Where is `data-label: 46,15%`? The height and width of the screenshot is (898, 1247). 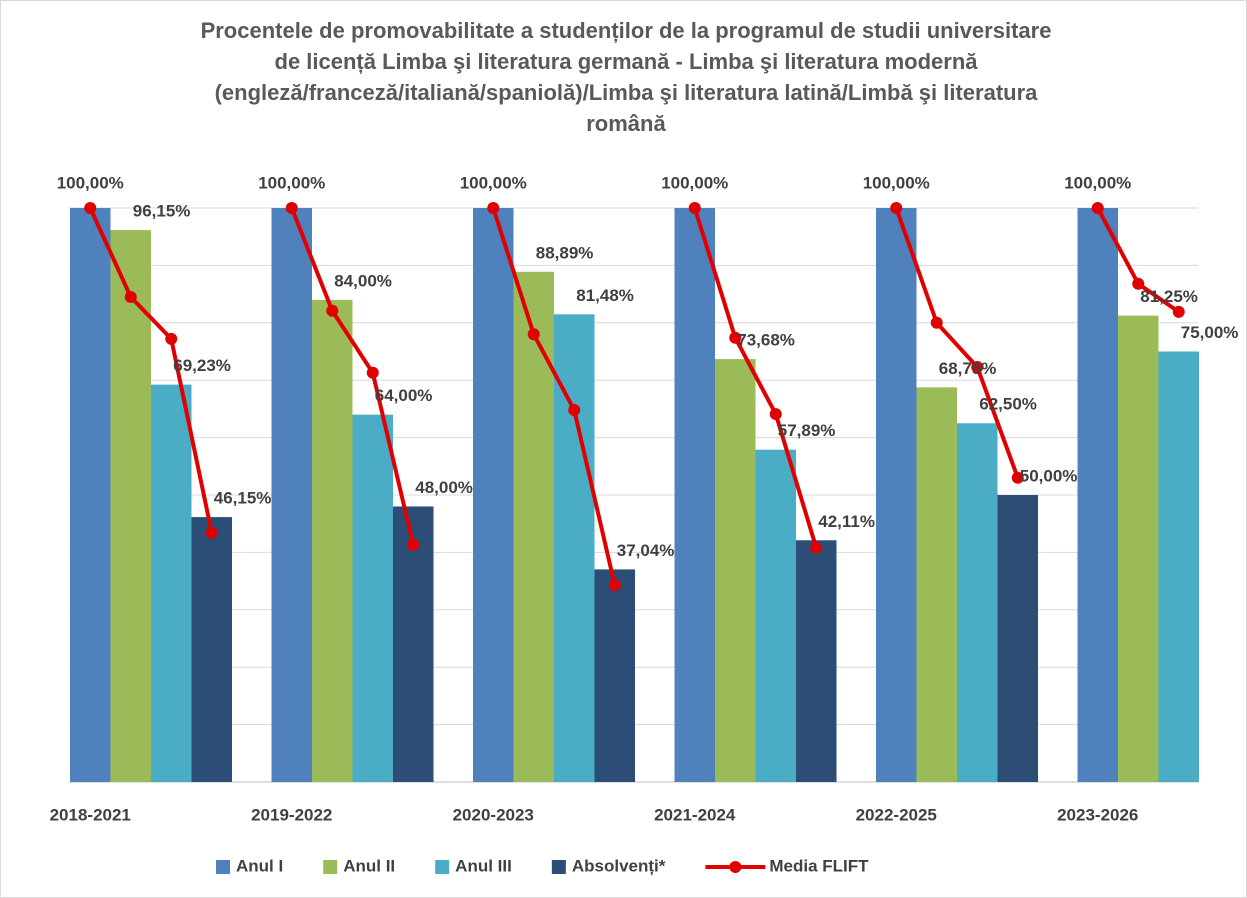
data-label: 46,15% is located at coordinates (243, 498).